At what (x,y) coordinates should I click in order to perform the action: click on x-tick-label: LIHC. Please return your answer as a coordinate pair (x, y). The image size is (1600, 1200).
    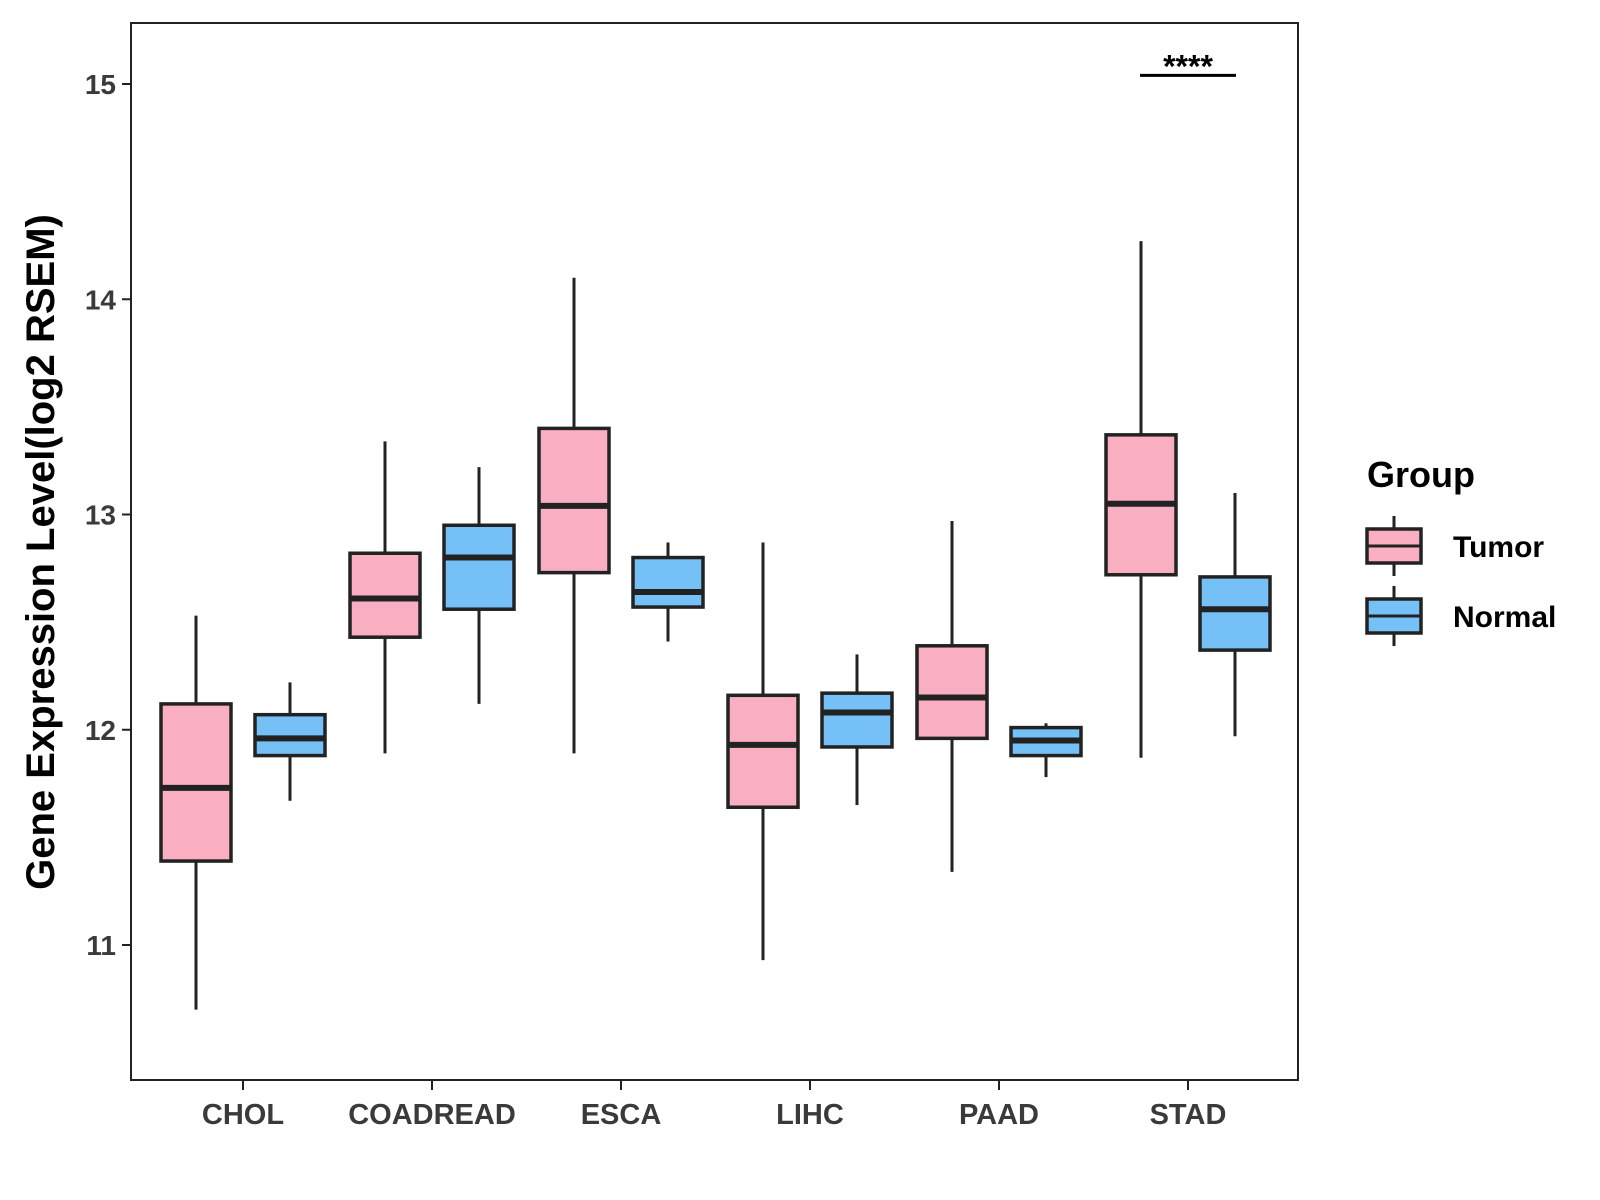
    Looking at the image, I should click on (810, 1115).